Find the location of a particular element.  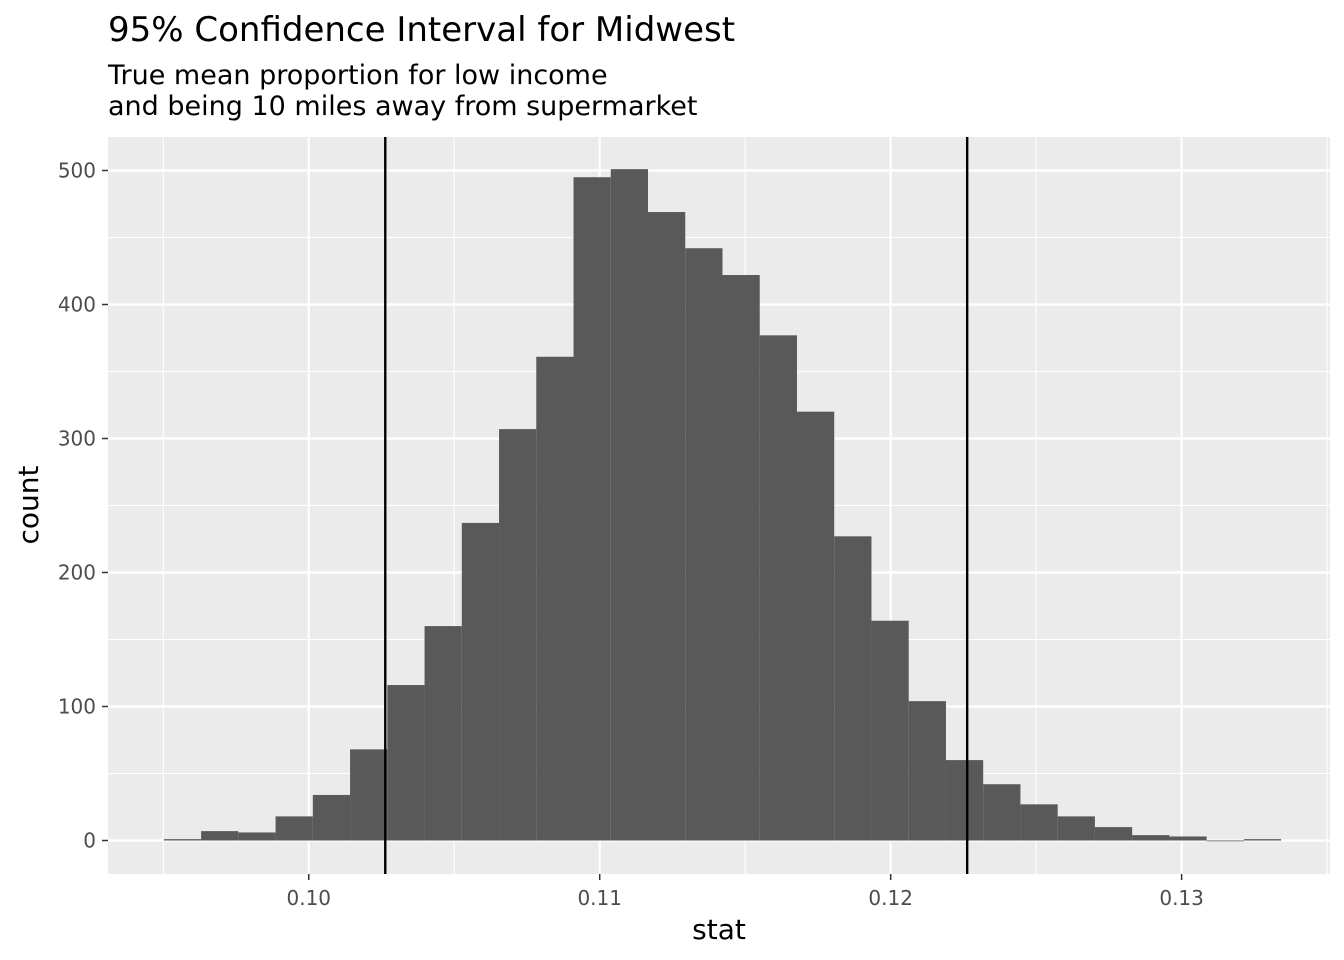

chart-subtitle-line-2: and being 10 miles away from supermarket is located at coordinates (403, 106).